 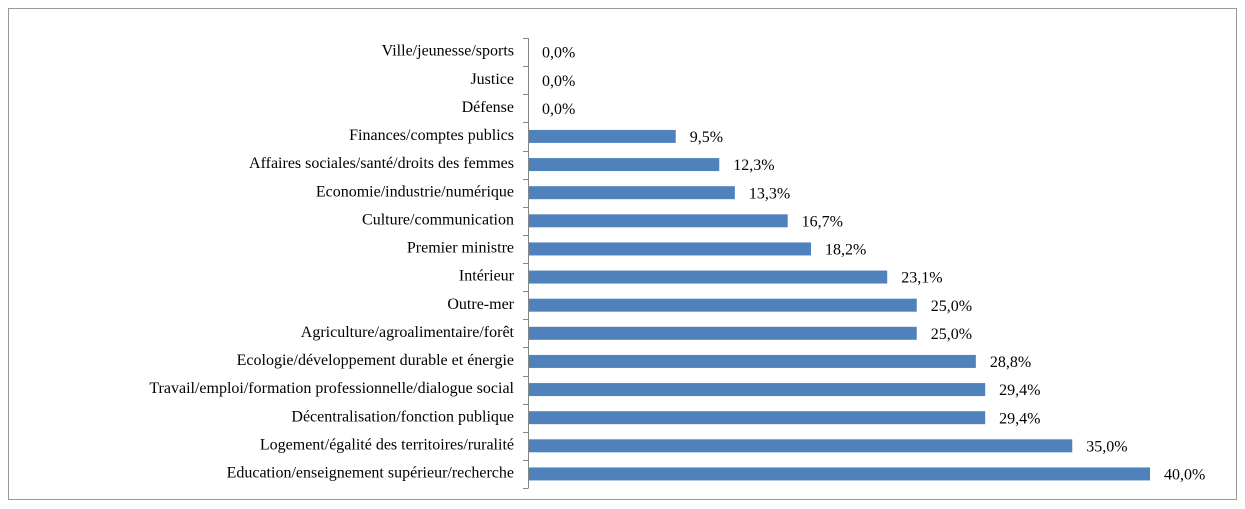 What do you see at coordinates (431, 135) in the screenshot?
I see `category-label: Finances/comptes publics` at bounding box center [431, 135].